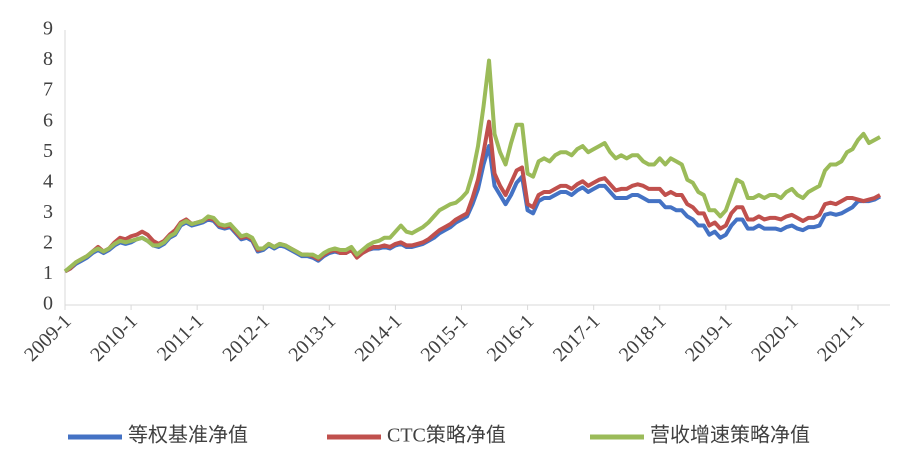 This screenshot has height=462, width=897. Describe the element at coordinates (48, 181) in the screenshot. I see `y-tick-label: 4` at that location.